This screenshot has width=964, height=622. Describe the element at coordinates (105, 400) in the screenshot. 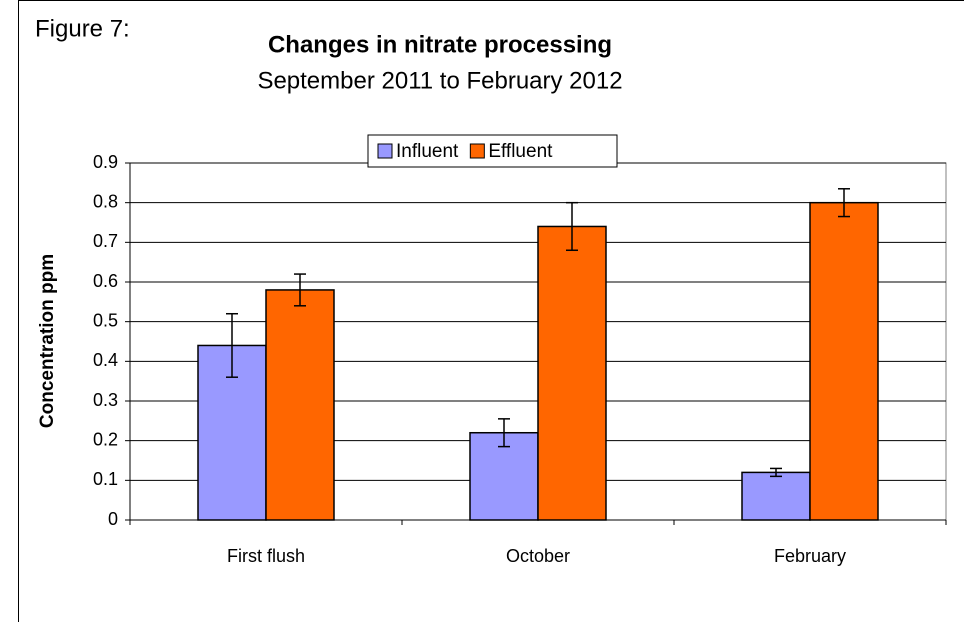

I see `y-tick-label: 0.3` at that location.